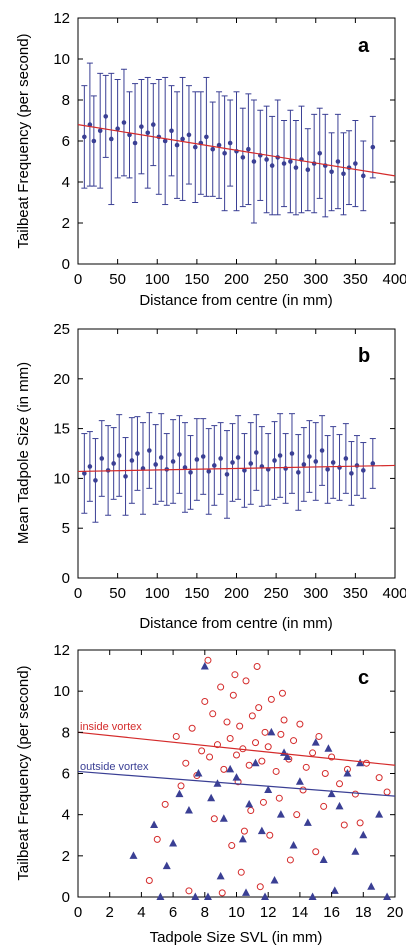 The image size is (406, 947). What do you see at coordinates (205, 912) in the screenshot?
I see `x-tick-label: 8` at bounding box center [205, 912].